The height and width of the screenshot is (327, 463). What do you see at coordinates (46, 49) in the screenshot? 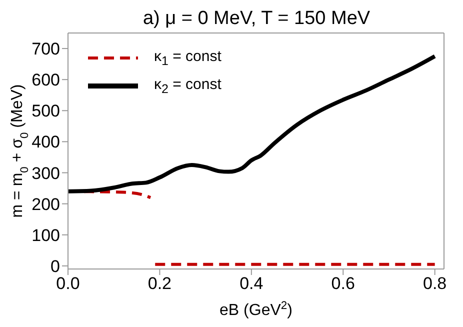
I see `y-tick-label: 700` at bounding box center [46, 49].